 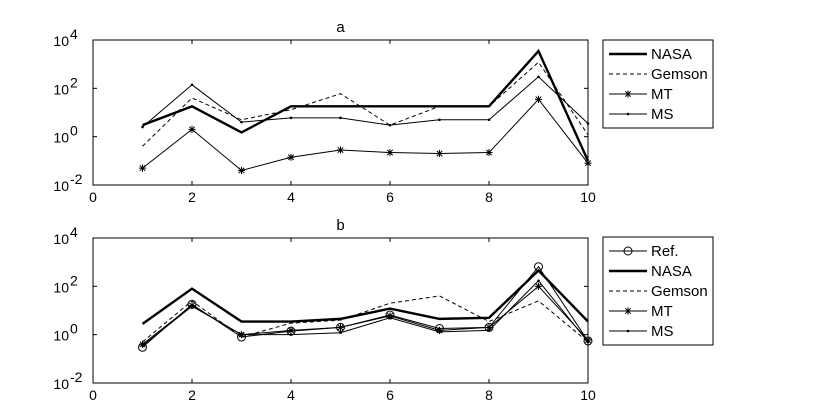 What do you see at coordinates (679, 74) in the screenshot?
I see `legend-label: Gemson` at bounding box center [679, 74].